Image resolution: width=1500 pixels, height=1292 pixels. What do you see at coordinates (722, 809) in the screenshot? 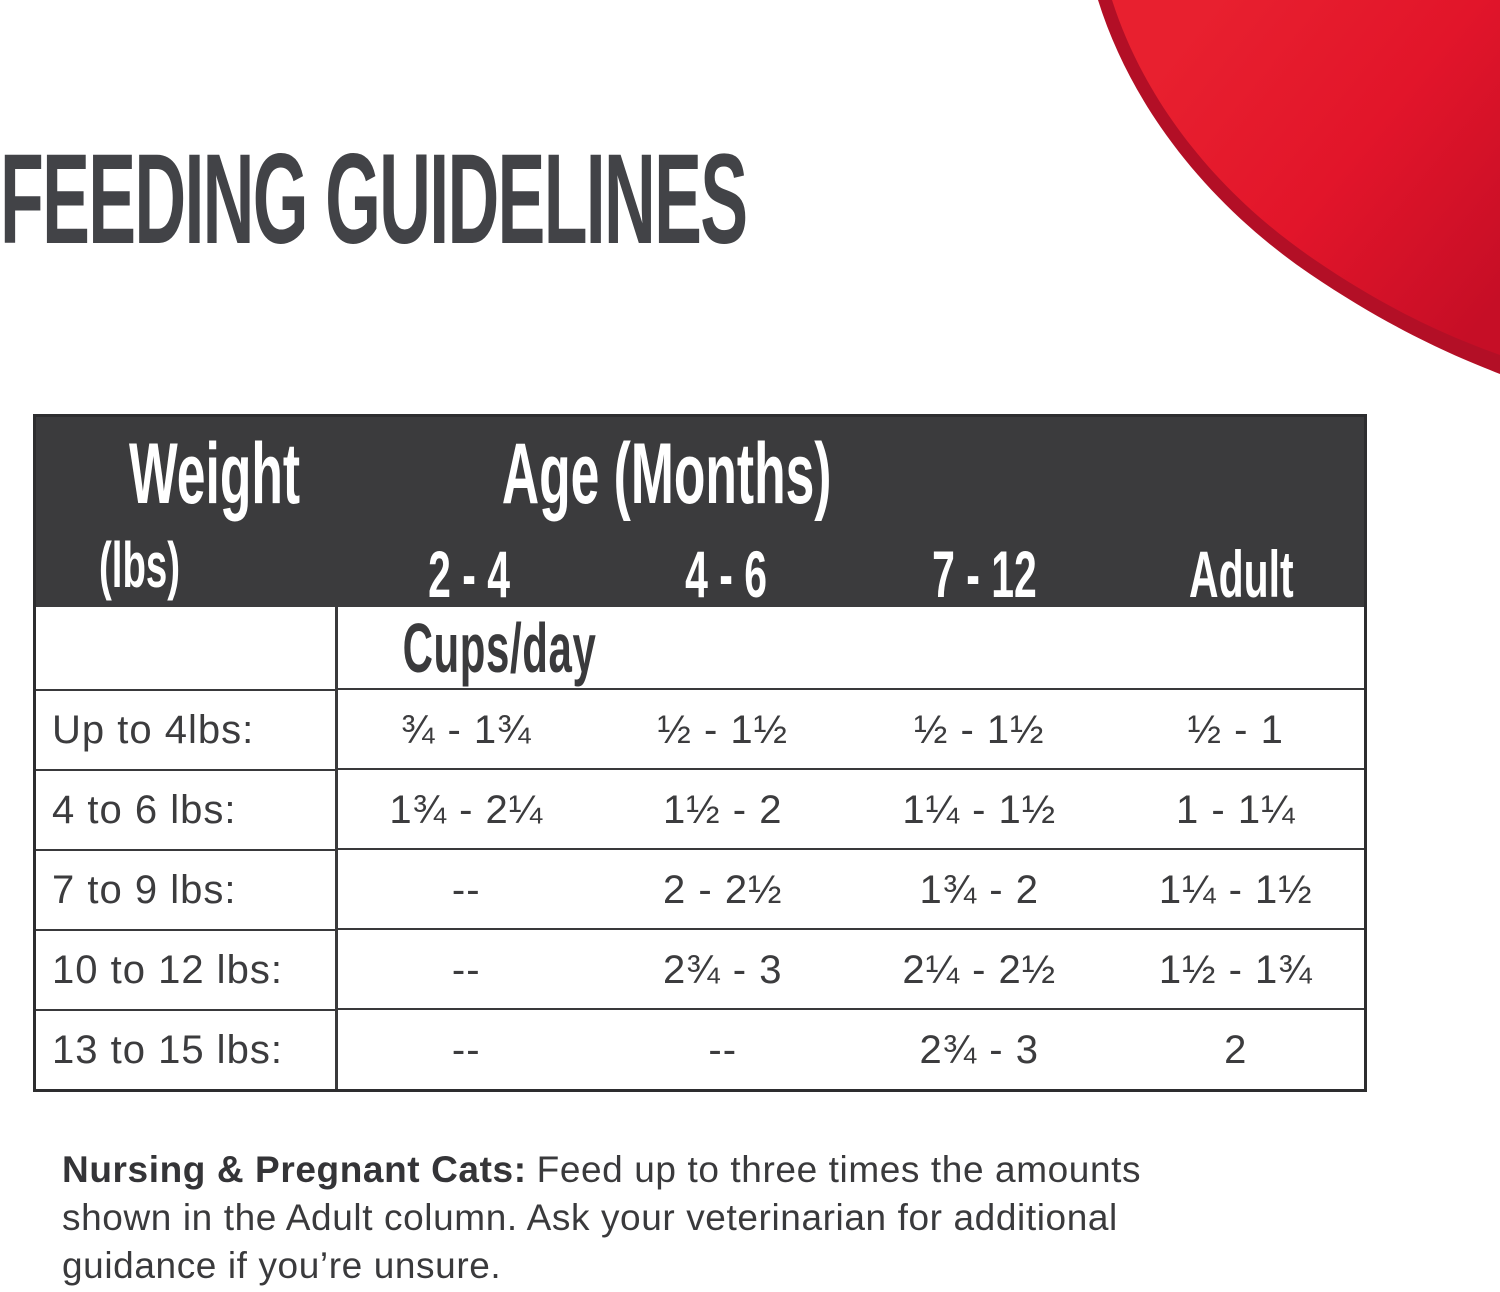
I see `value-cell: 1½ - 2` at bounding box center [722, 809].